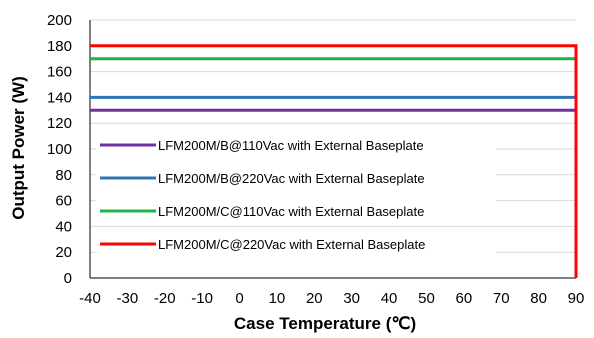  What do you see at coordinates (59, 46) in the screenshot?
I see `y-tick-label: 180` at bounding box center [59, 46].